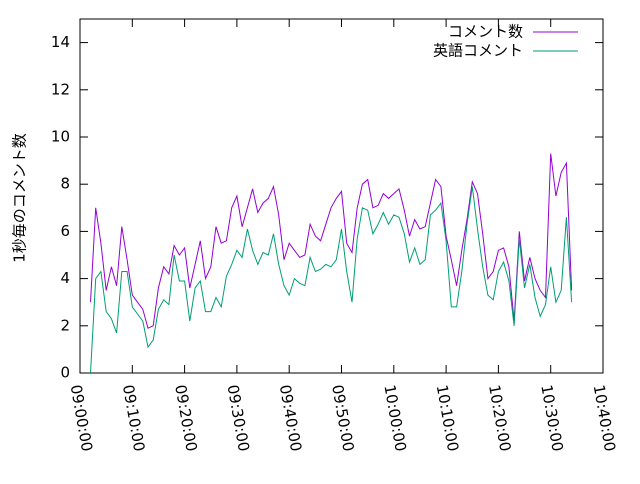 This screenshot has height=484, width=640. What do you see at coordinates (60, 137) in the screenshot?
I see `y-tick-label: 10` at bounding box center [60, 137].